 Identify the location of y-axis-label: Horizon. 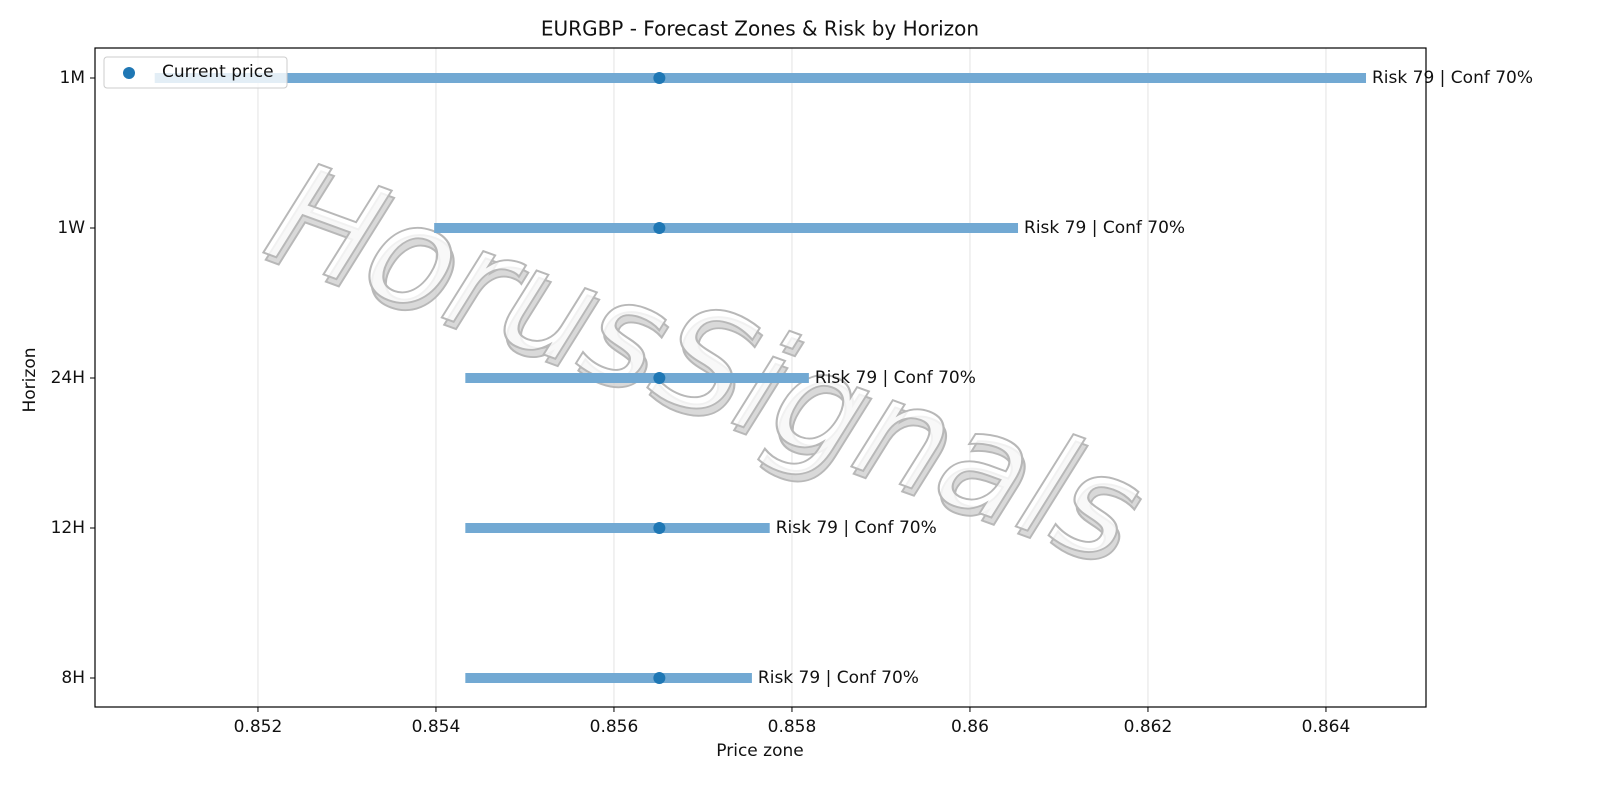
(30, 380).